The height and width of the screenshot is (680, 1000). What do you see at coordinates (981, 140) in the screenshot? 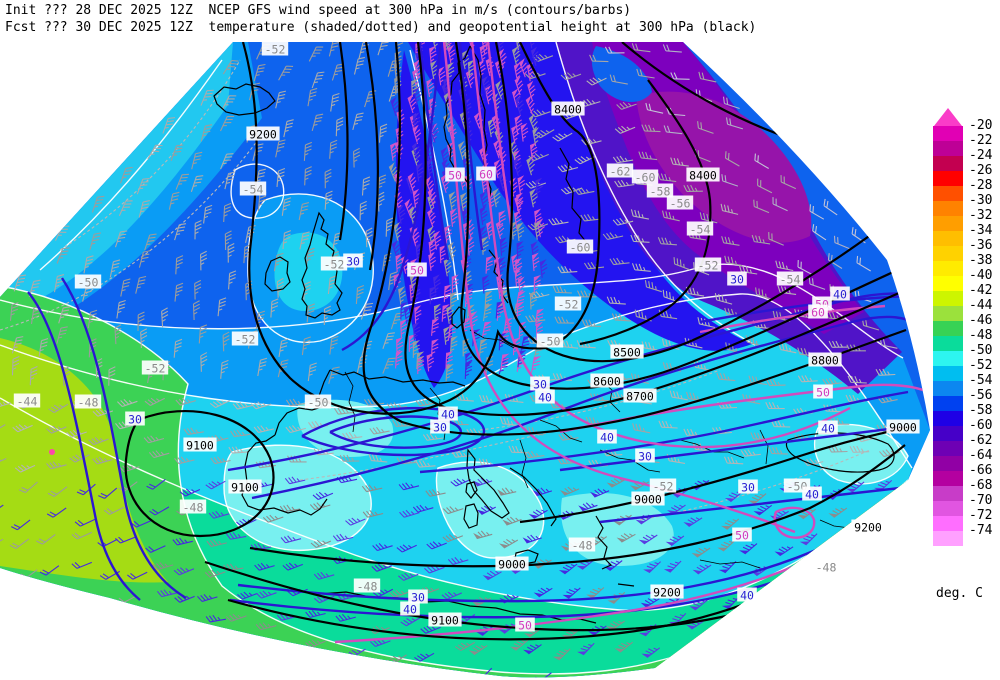
I see `legend-value-label: -22` at bounding box center [981, 140].